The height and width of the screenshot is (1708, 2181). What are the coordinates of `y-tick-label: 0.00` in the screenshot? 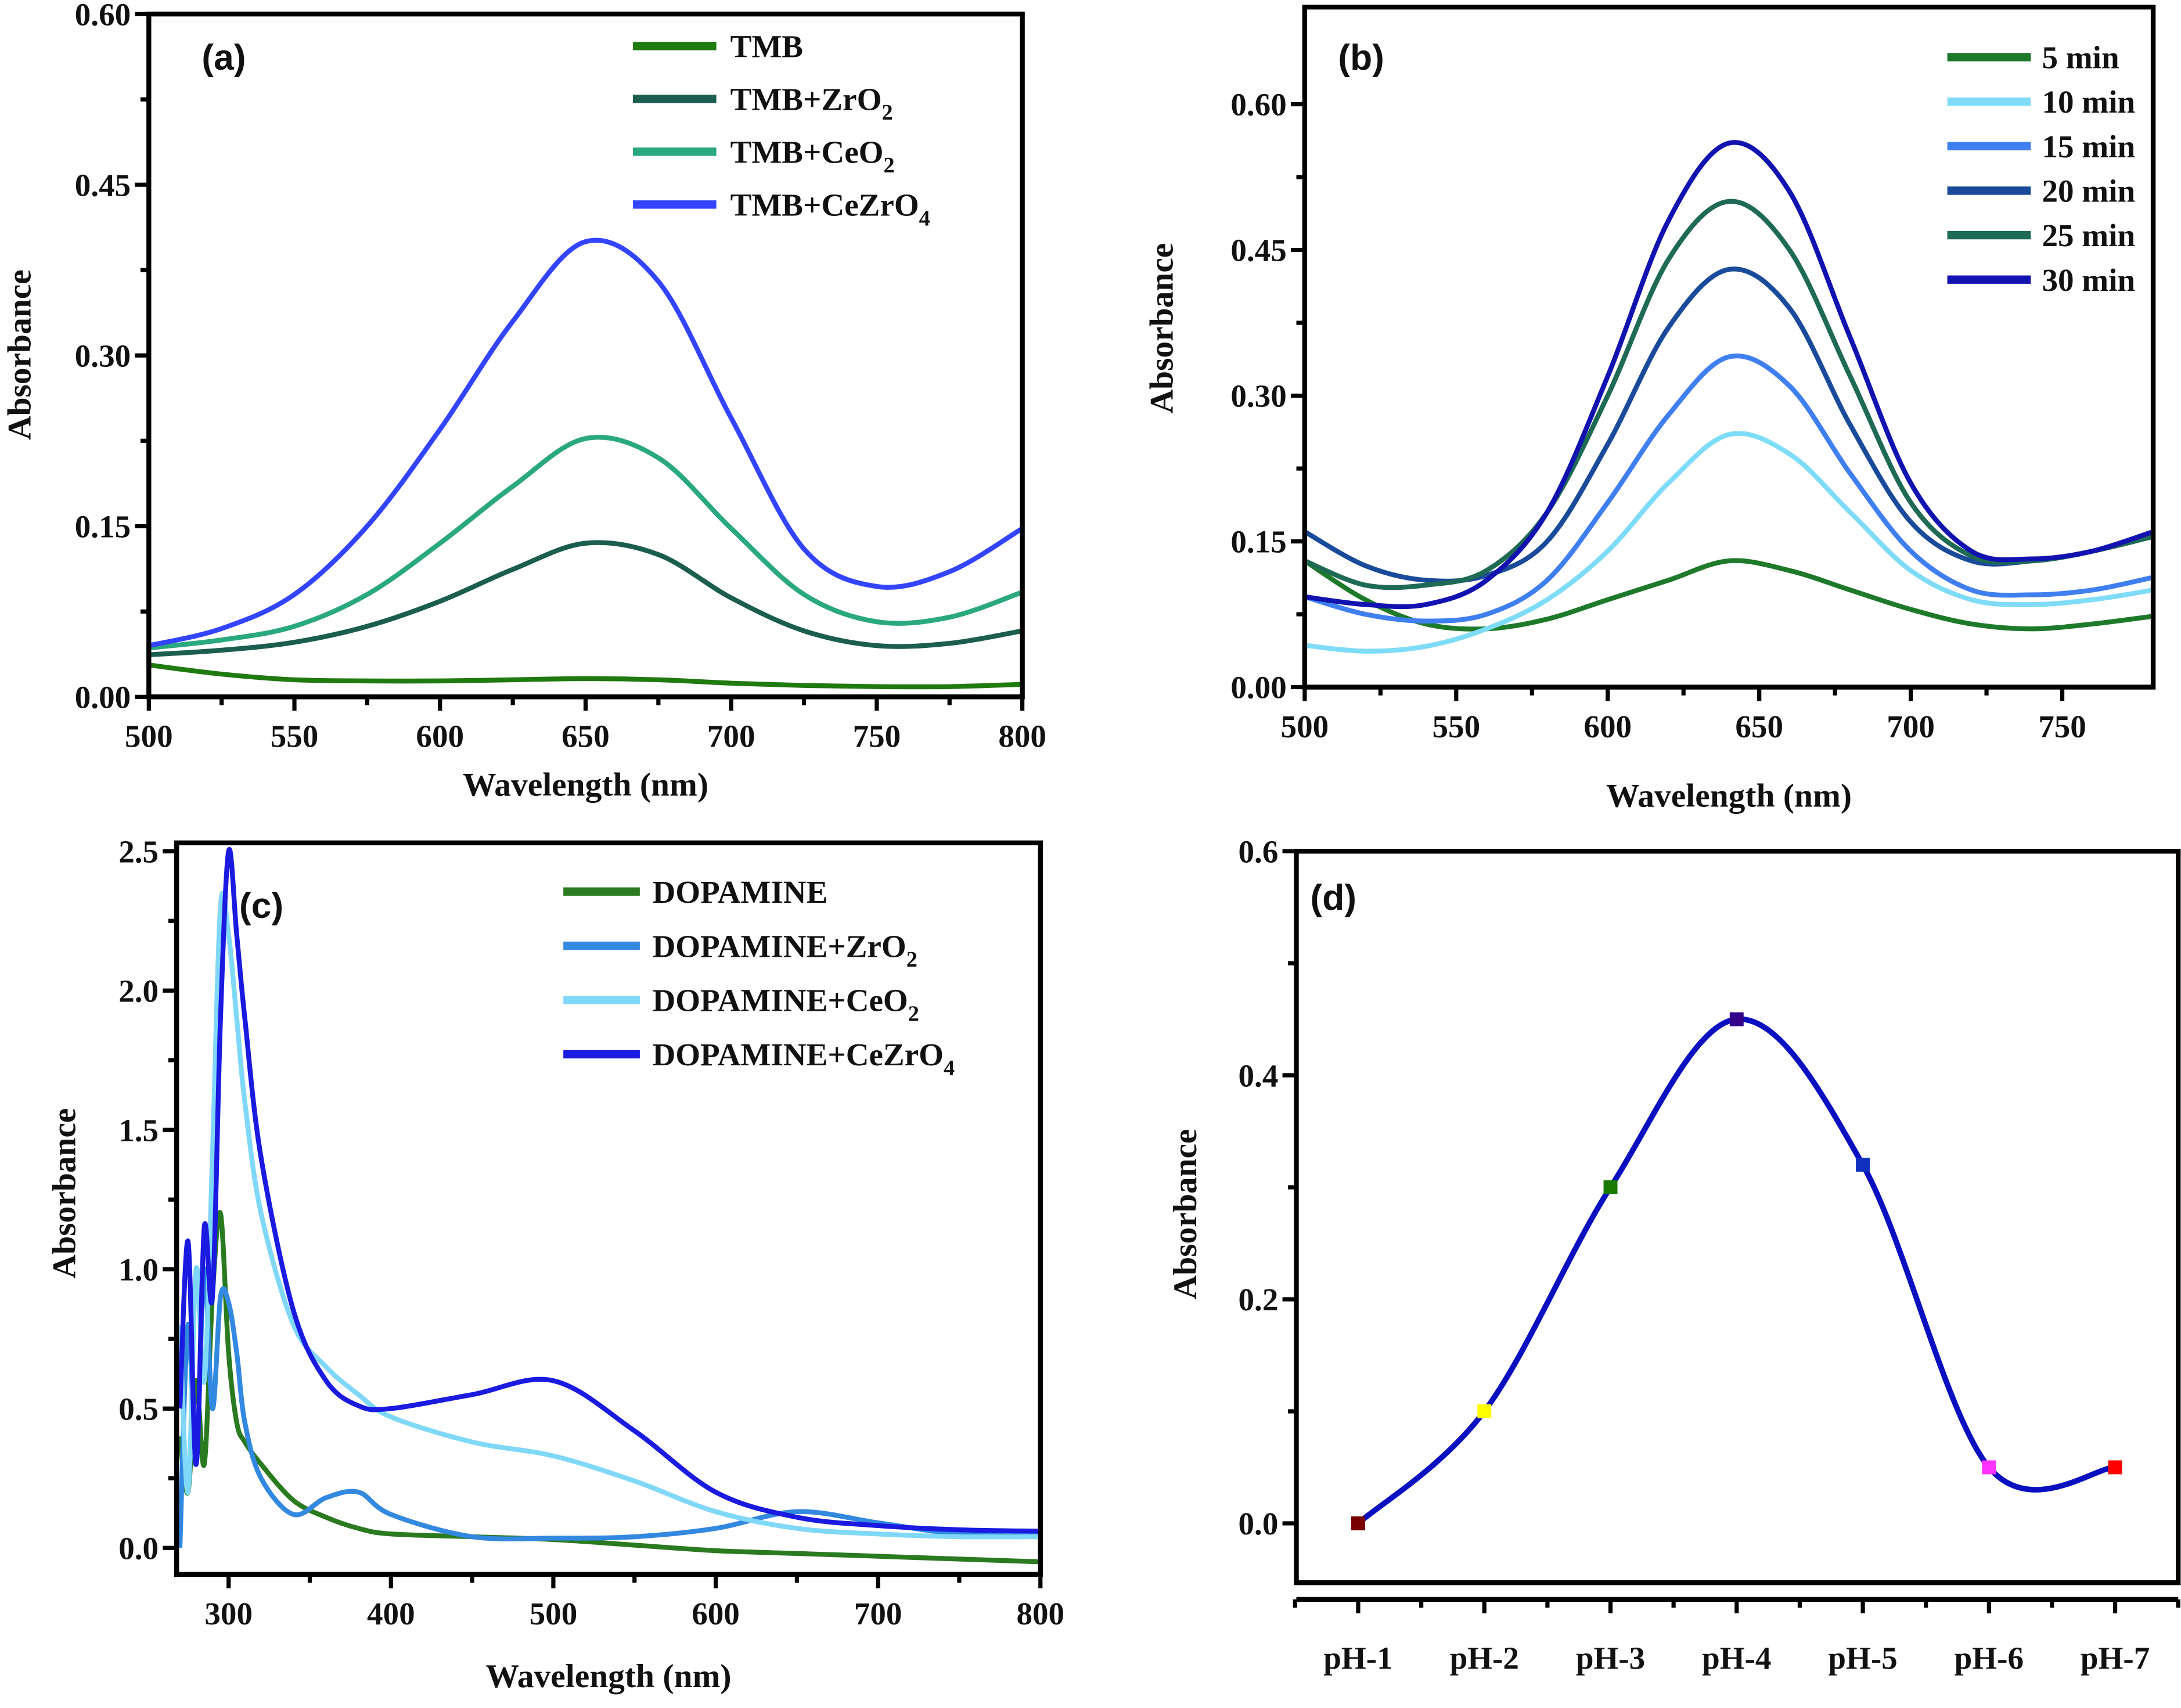 It's located at (1258, 688).